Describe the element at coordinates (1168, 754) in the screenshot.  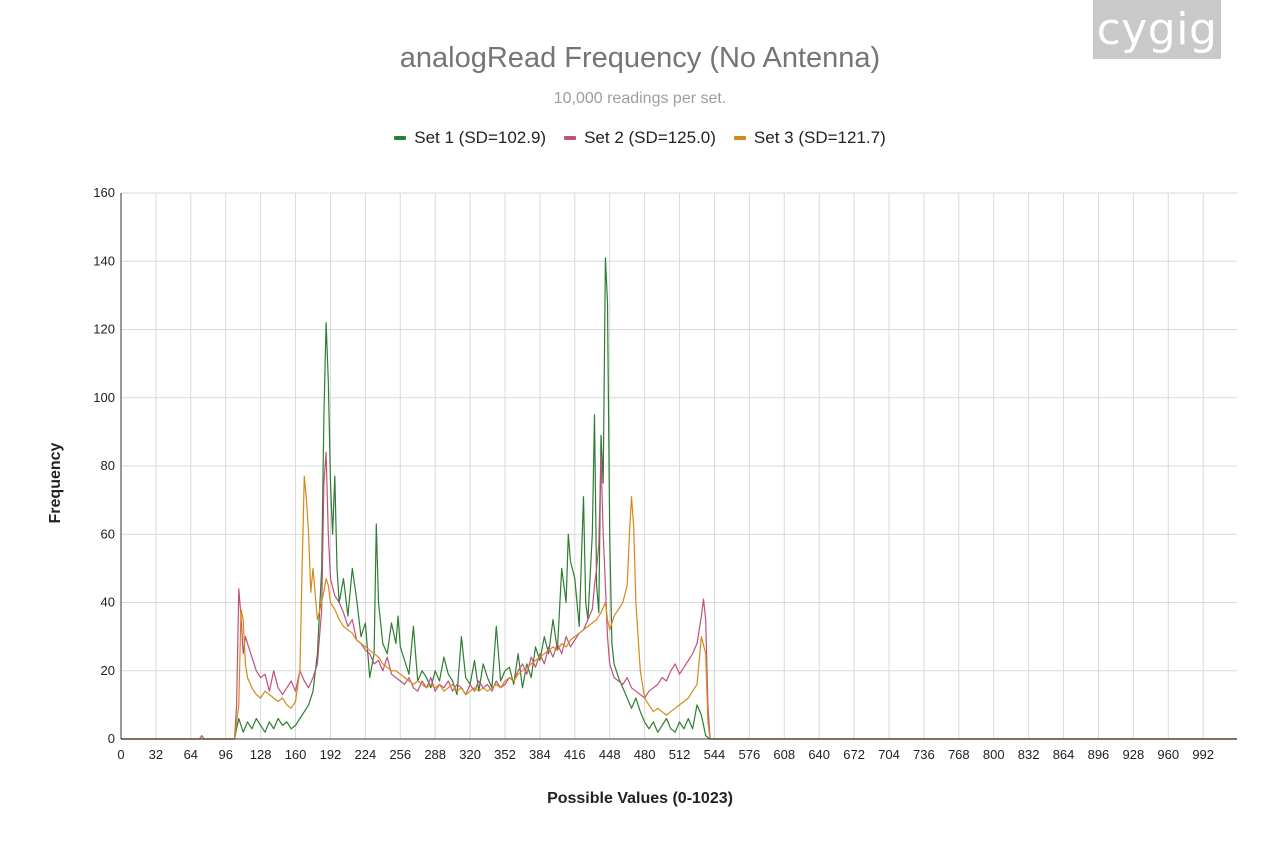
I see `x-tick-label: 960` at that location.